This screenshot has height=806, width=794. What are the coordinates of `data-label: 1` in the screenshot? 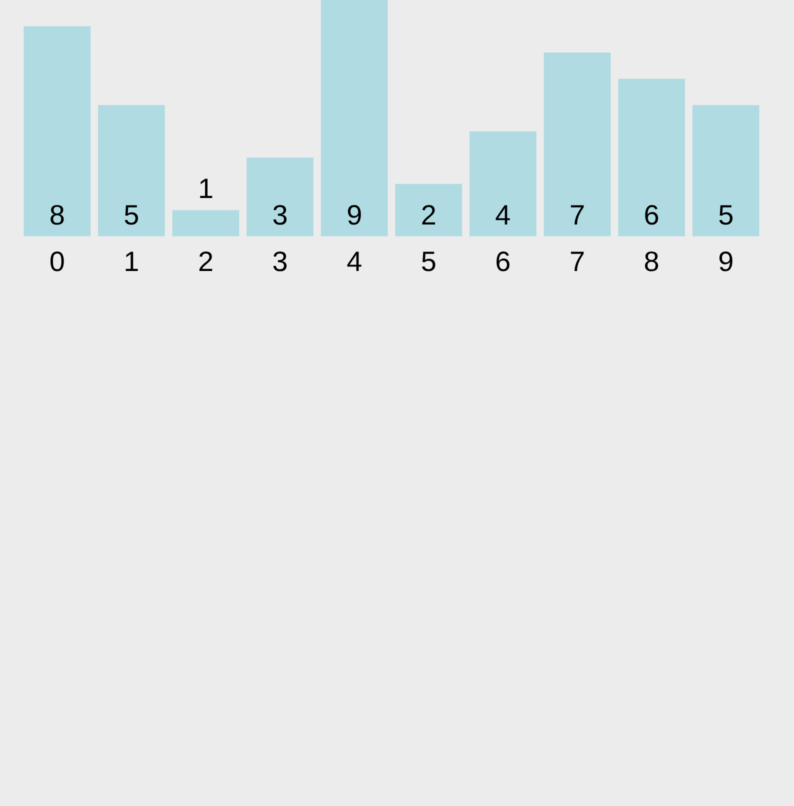 It's located at (206, 188).